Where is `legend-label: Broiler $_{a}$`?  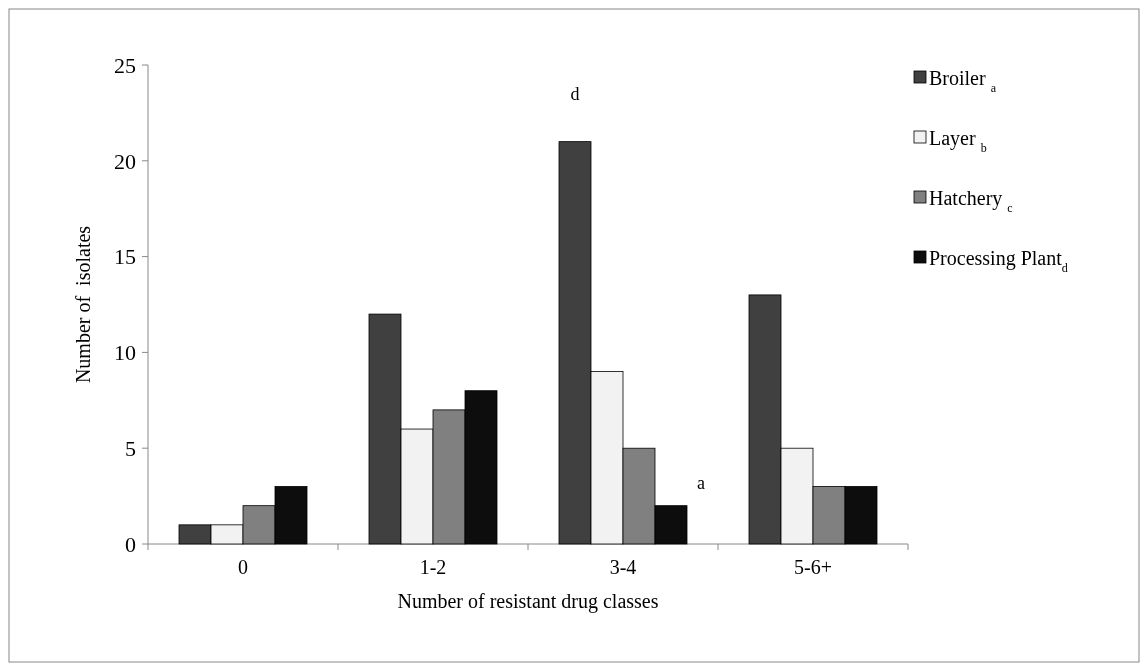 legend-label: Broiler $_{a}$ is located at coordinates (963, 81).